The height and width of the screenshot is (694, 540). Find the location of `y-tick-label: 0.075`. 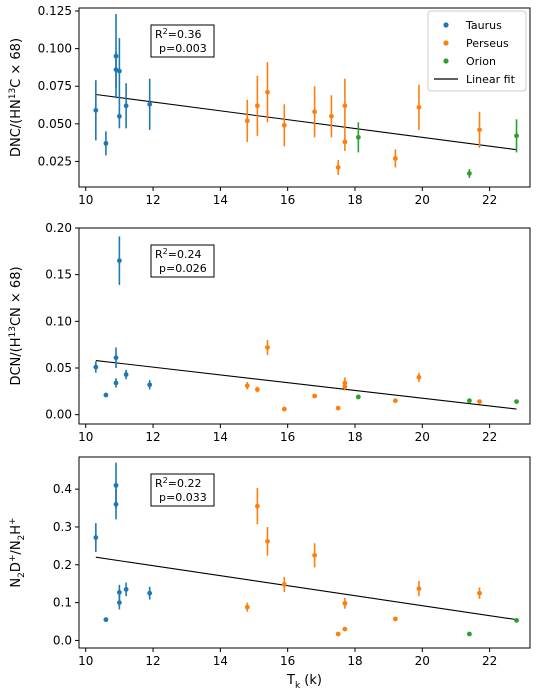

y-tick-label: 0.075 is located at coordinates (55, 86).